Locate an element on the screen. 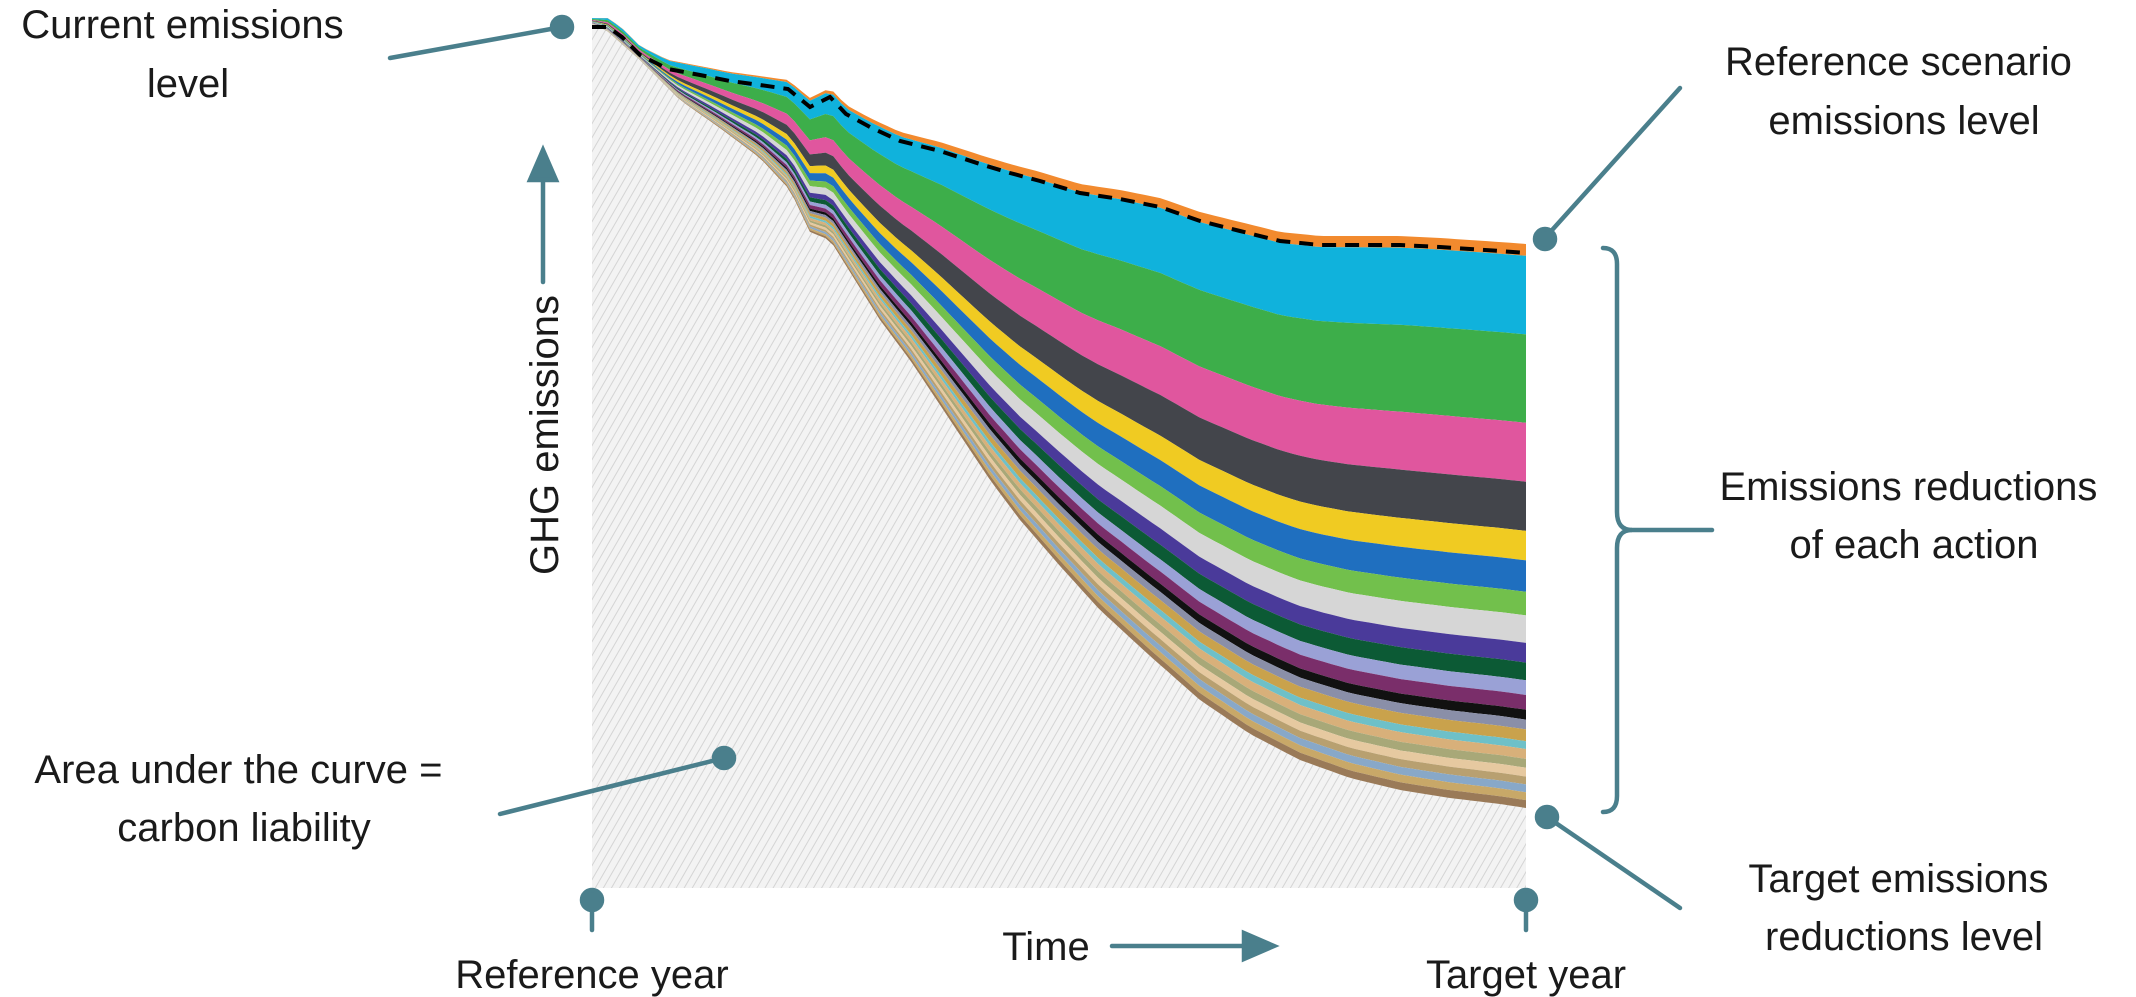 The width and height of the screenshot is (2136, 997). y-axis-label: GHG emissions is located at coordinates (545, 435).